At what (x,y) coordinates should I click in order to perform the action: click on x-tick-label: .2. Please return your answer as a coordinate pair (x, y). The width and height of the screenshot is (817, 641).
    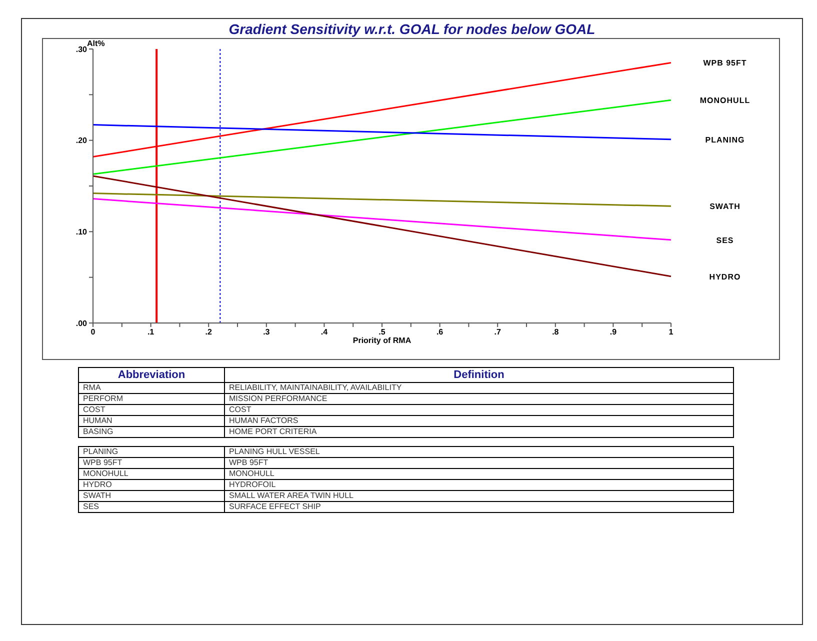
    Looking at the image, I should click on (208, 332).